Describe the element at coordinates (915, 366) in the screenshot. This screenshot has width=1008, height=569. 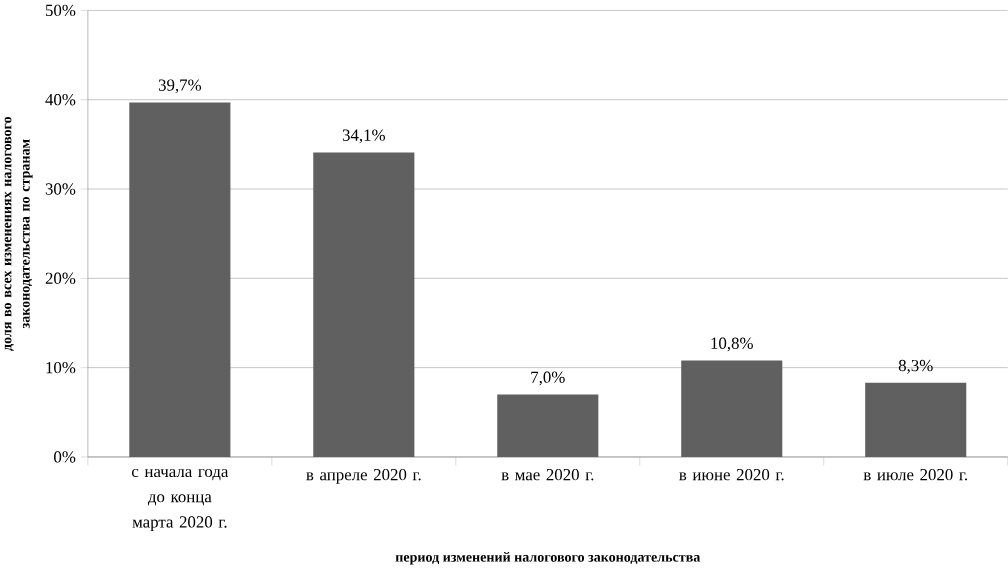
I see `data-label: 8,3%` at that location.